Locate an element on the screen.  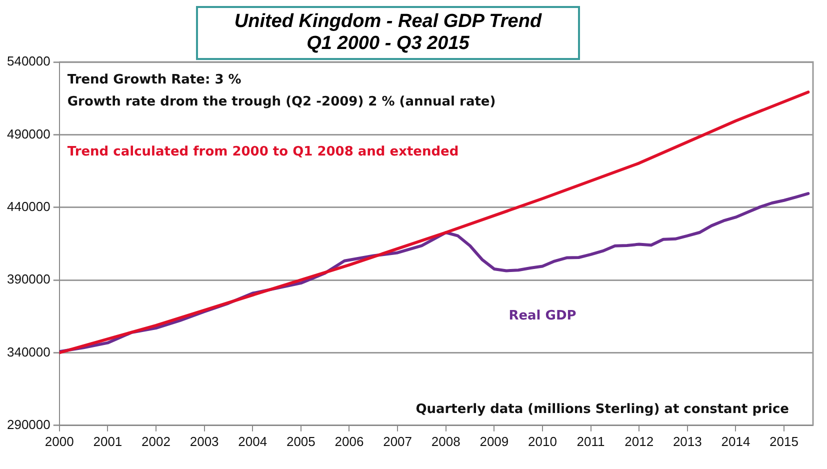
x-tick-label: 2005 is located at coordinates (301, 441).